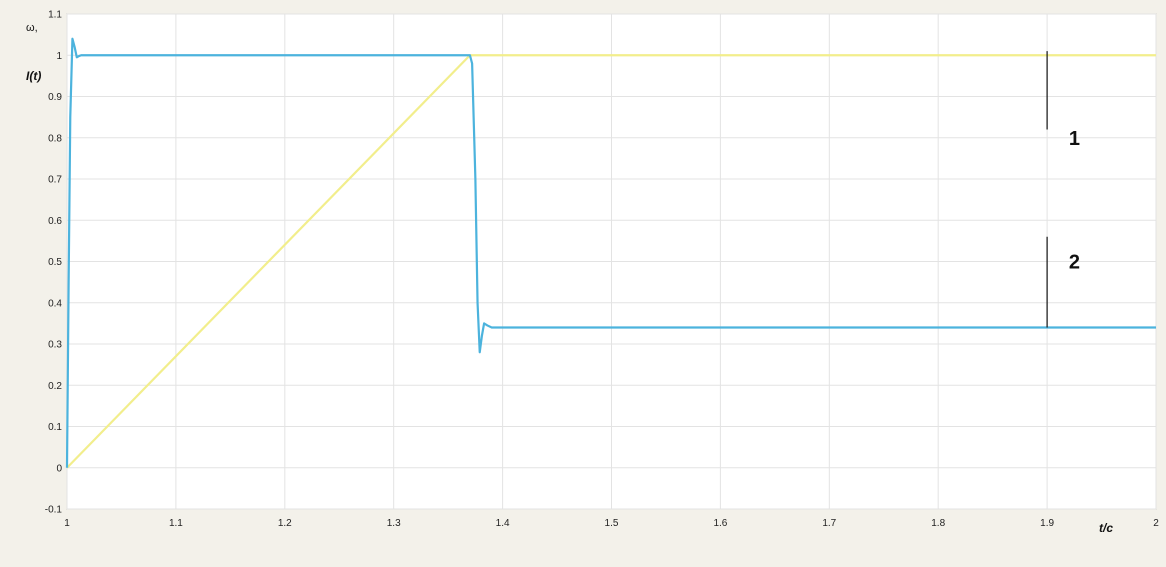 This screenshot has width=1166, height=567. I want to click on y-axis-label-line2: I(t), so click(33, 76).